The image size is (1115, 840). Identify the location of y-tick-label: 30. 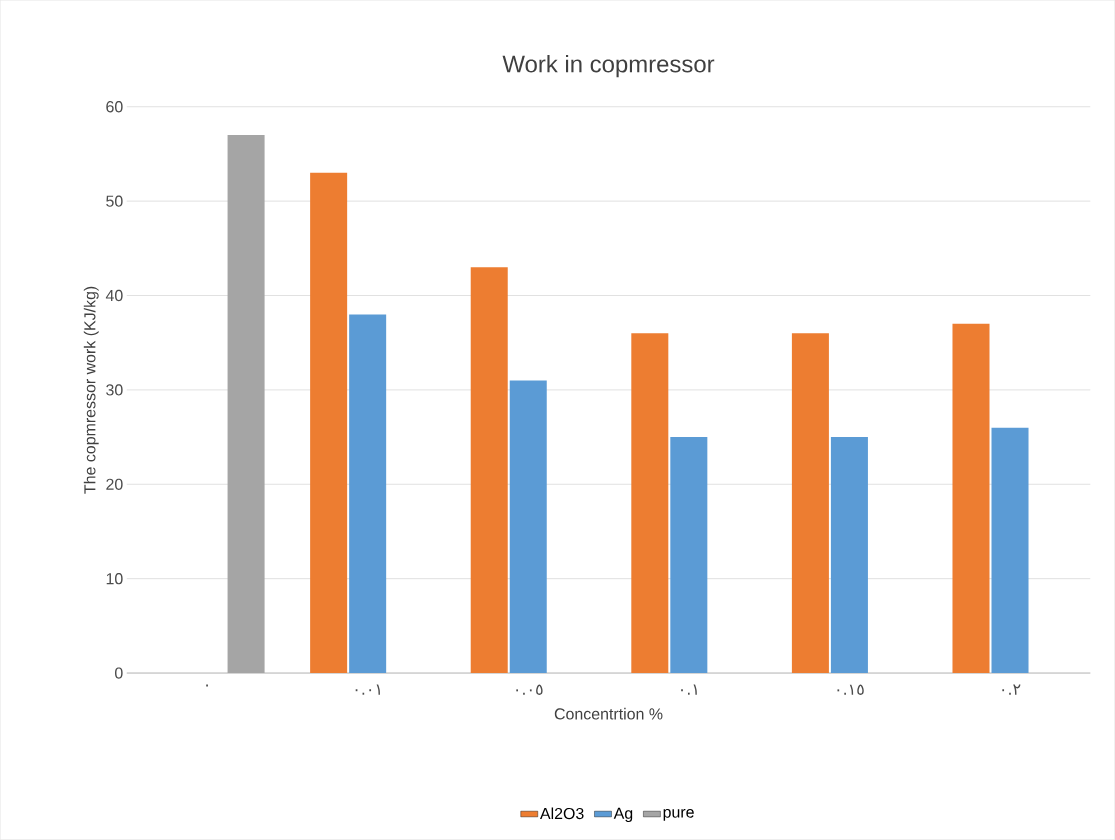
(114, 390).